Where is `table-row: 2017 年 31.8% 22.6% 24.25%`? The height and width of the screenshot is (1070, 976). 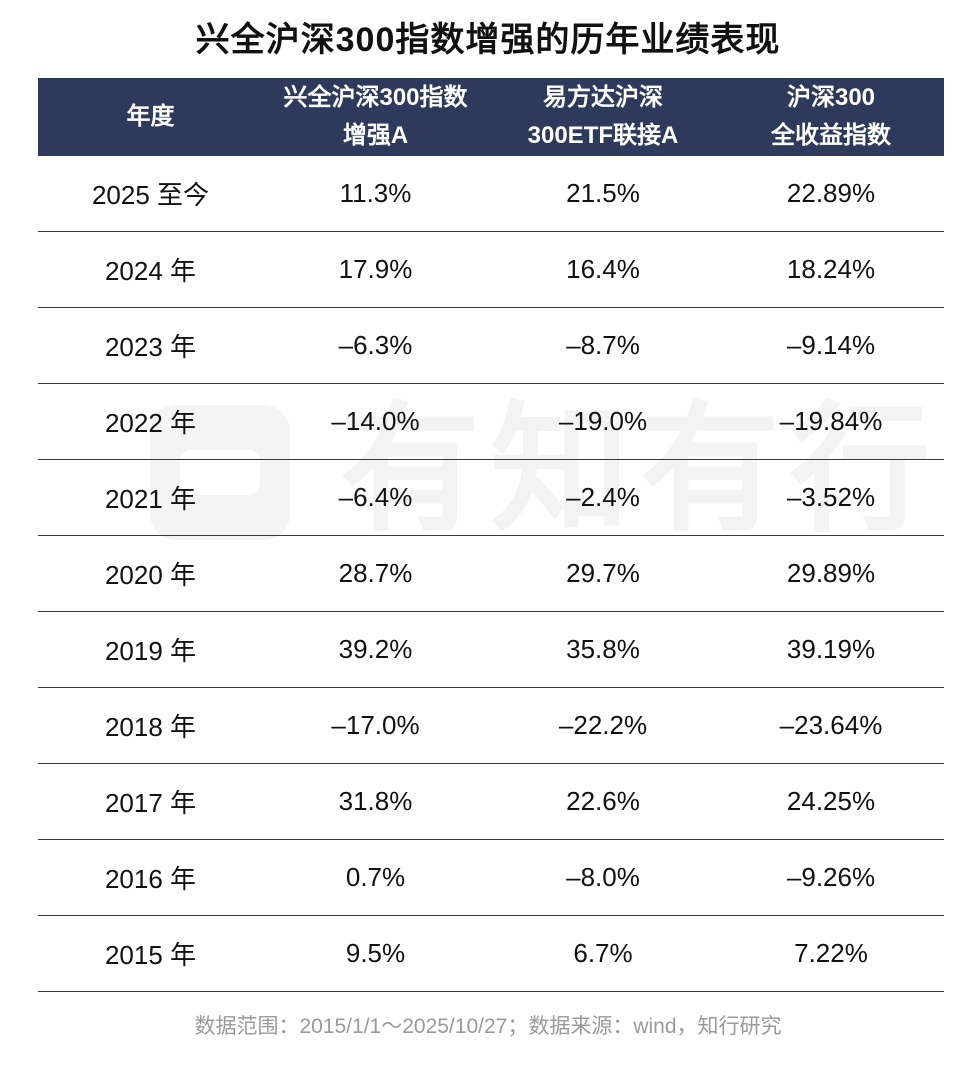 table-row: 2017 年 31.8% 22.6% 24.25% is located at coordinates (491, 801).